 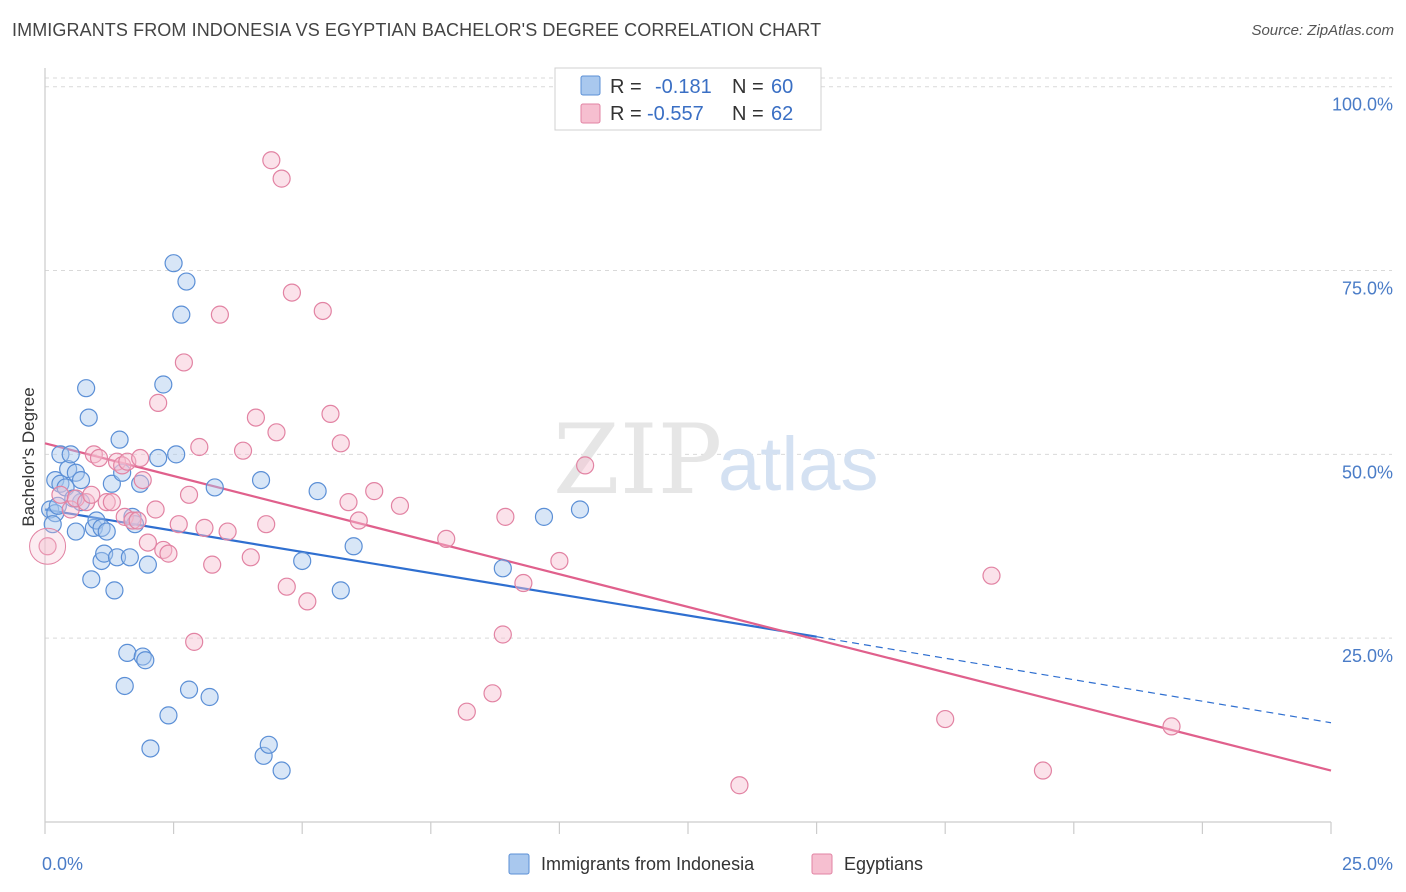 I want to click on y-axis-title: Bachelor's Degree, so click(x=28, y=456).